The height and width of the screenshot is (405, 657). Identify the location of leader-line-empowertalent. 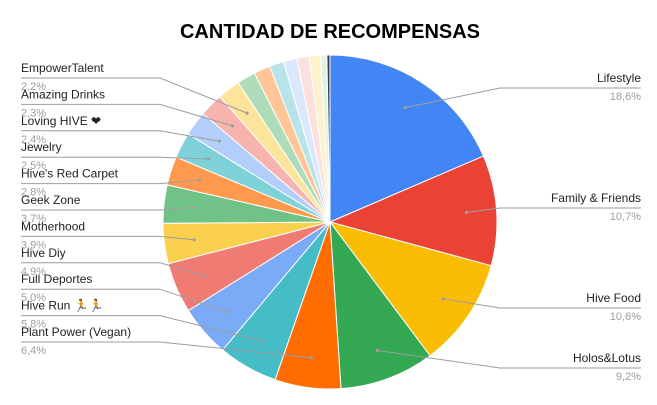
(134, 95).